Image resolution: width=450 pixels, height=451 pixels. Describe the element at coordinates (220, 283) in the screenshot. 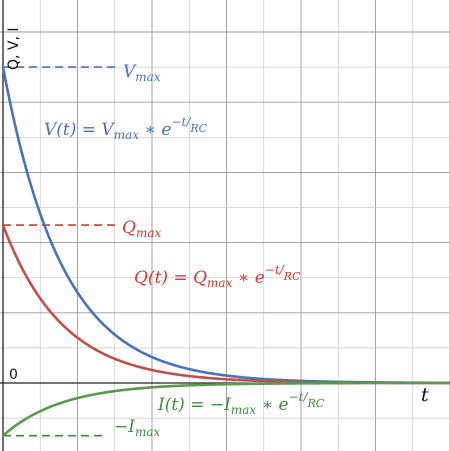

I see `q-equation-sub: max` at that location.